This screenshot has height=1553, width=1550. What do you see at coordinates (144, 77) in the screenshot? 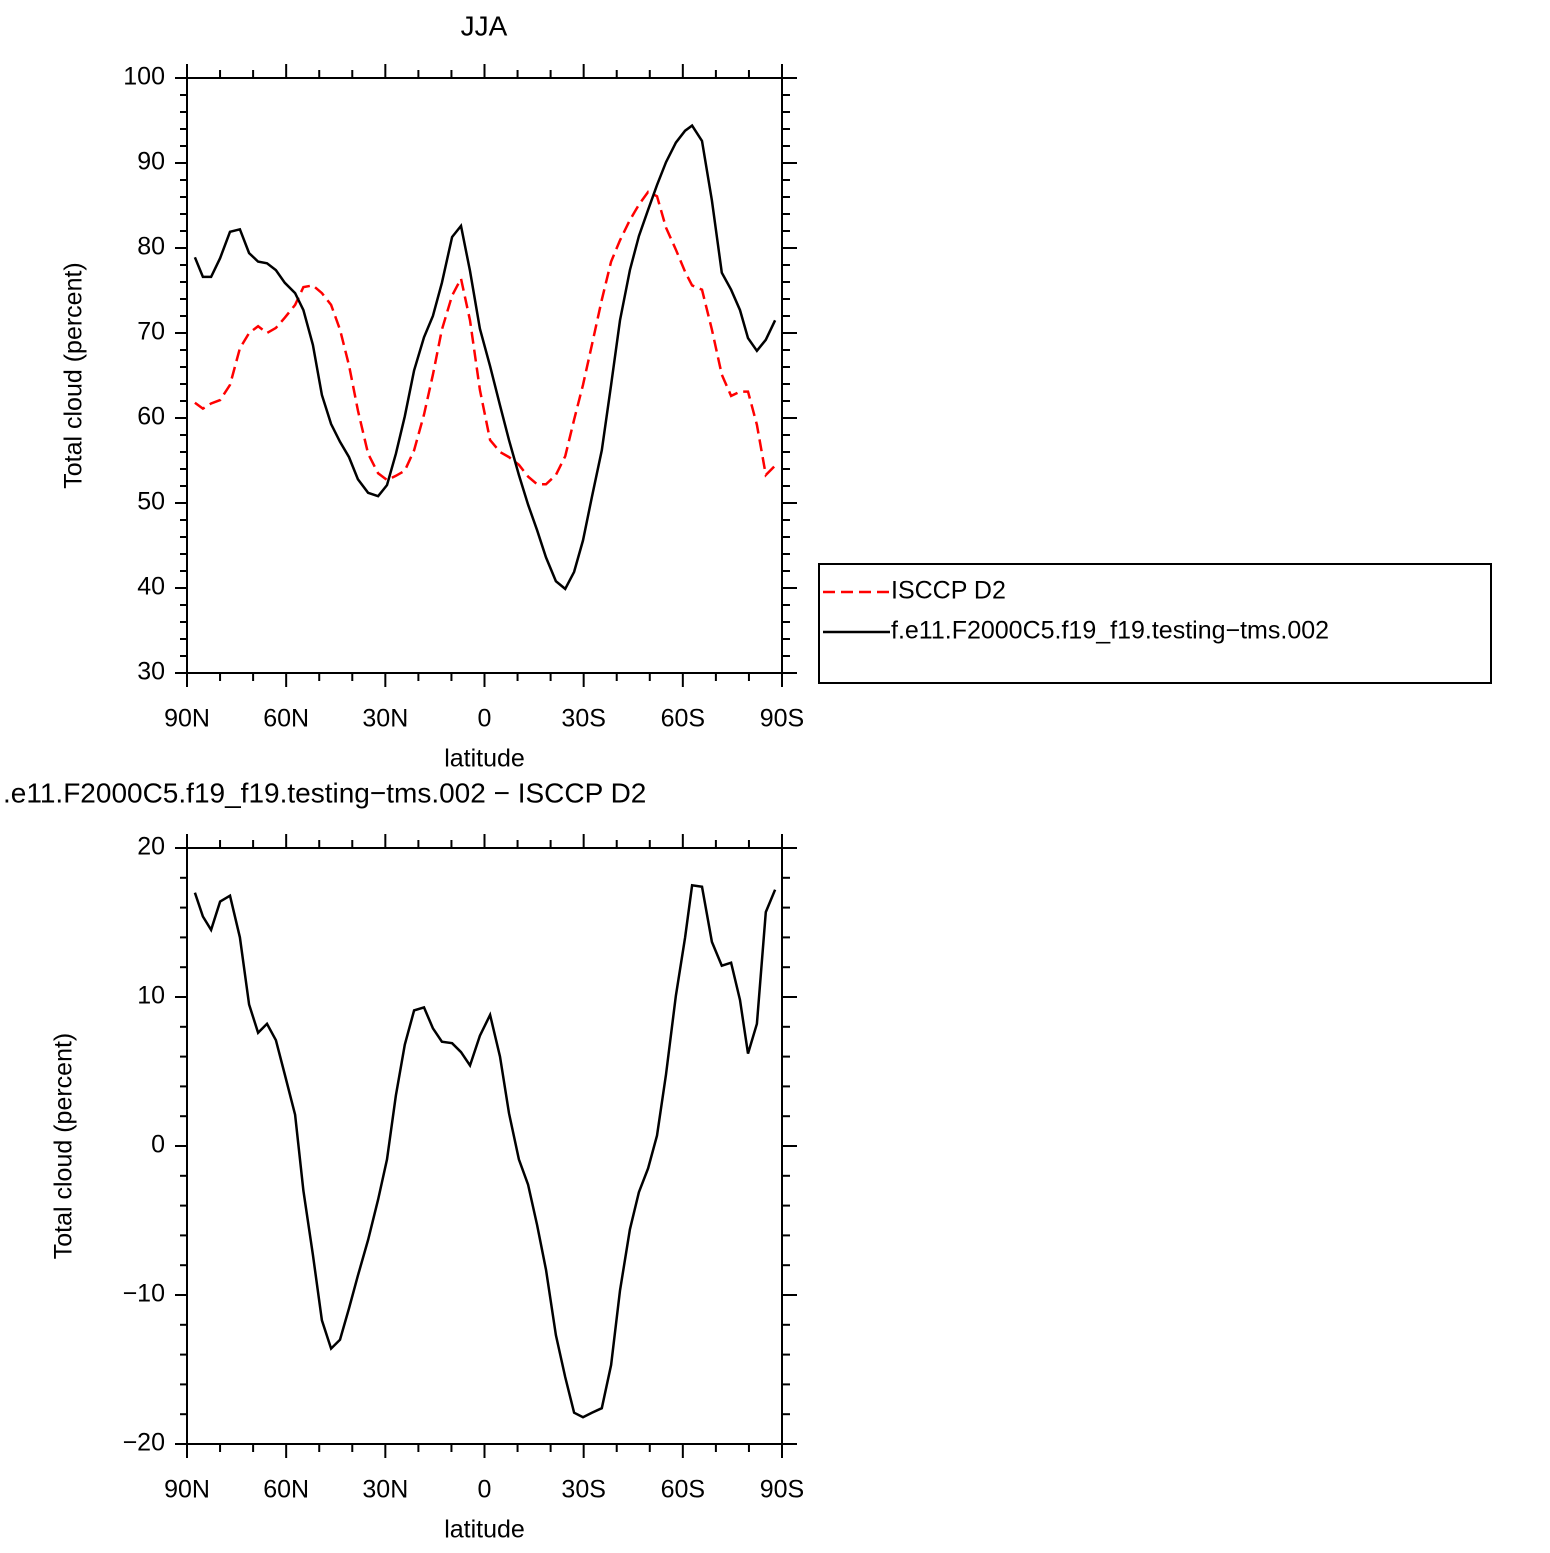
I see `y-tick-label: 100` at bounding box center [144, 77].